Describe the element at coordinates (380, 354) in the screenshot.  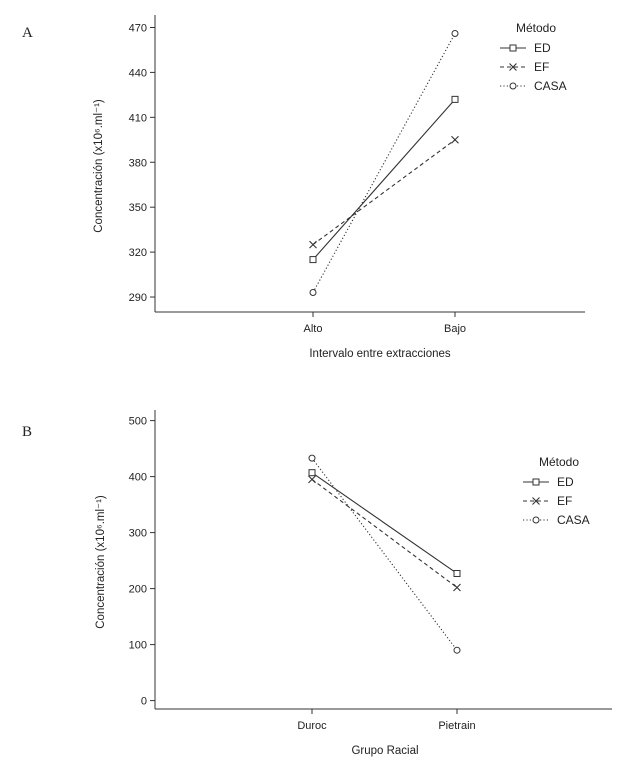
I see `chart-a-x-axis-title: Intervalo entre extracciones` at that location.